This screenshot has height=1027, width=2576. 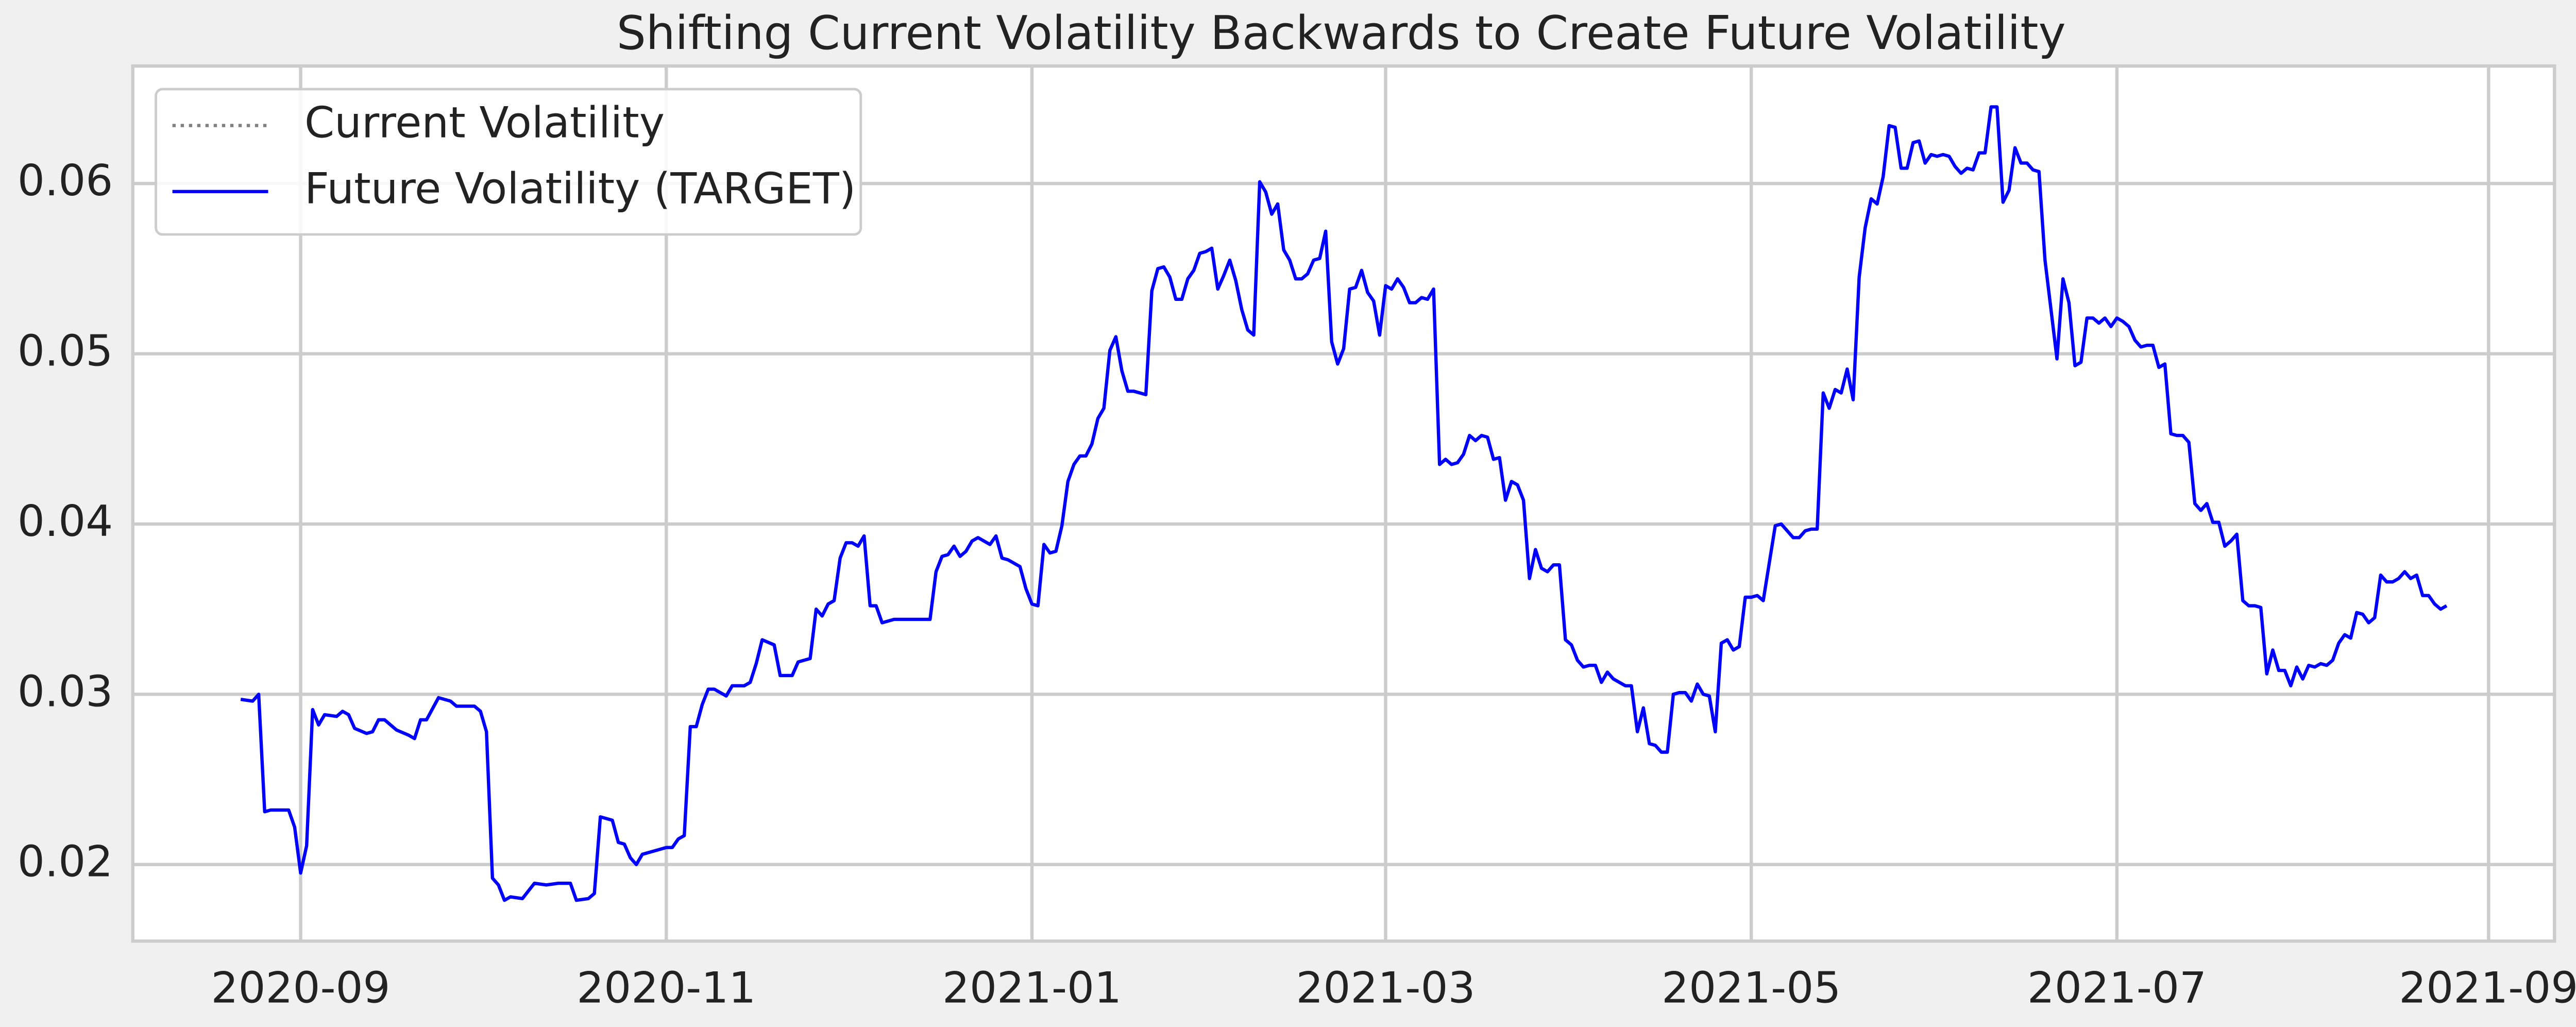 I want to click on y-tick-label: 0.03, so click(x=65, y=691).